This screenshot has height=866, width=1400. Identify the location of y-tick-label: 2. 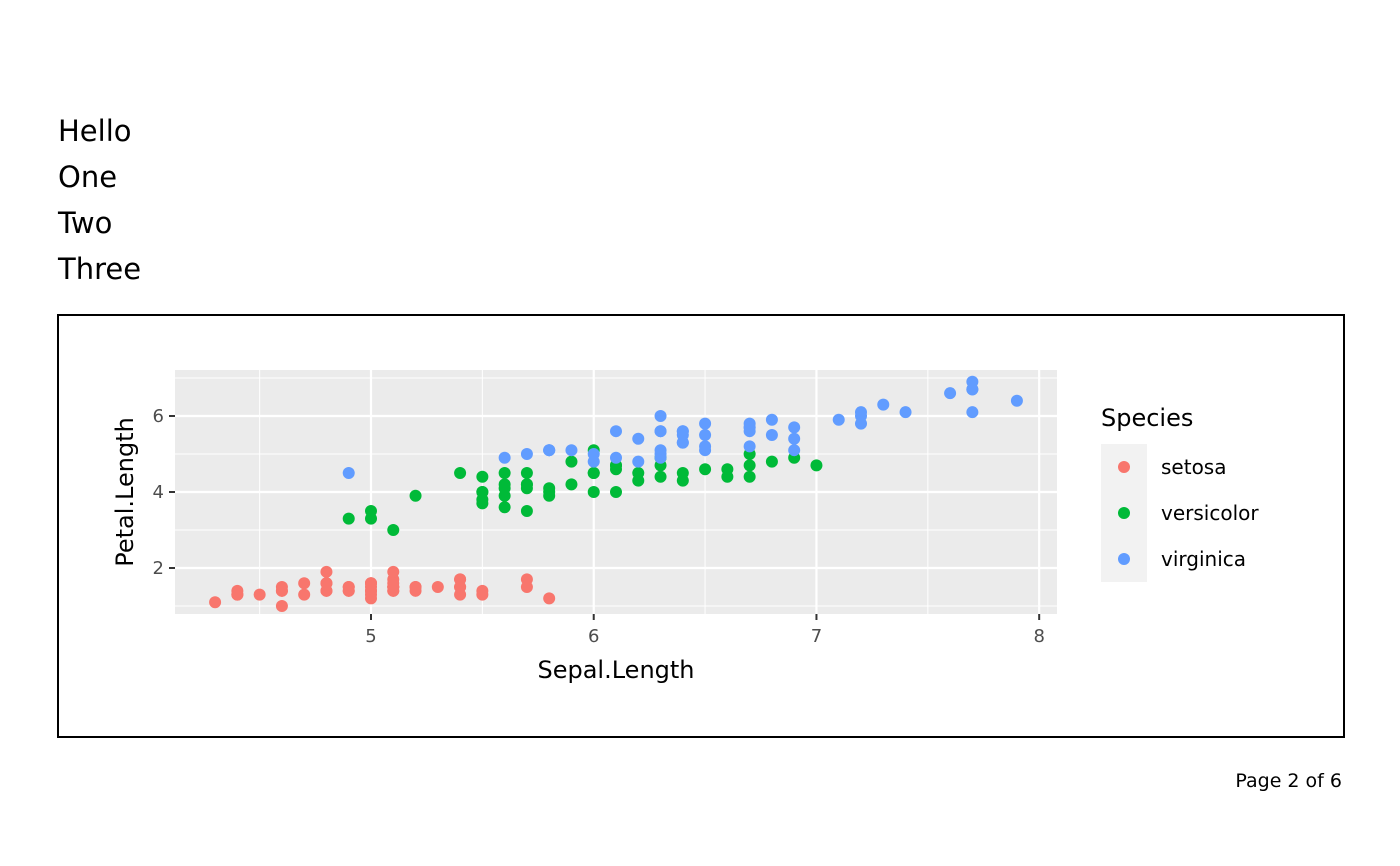
(158, 568).